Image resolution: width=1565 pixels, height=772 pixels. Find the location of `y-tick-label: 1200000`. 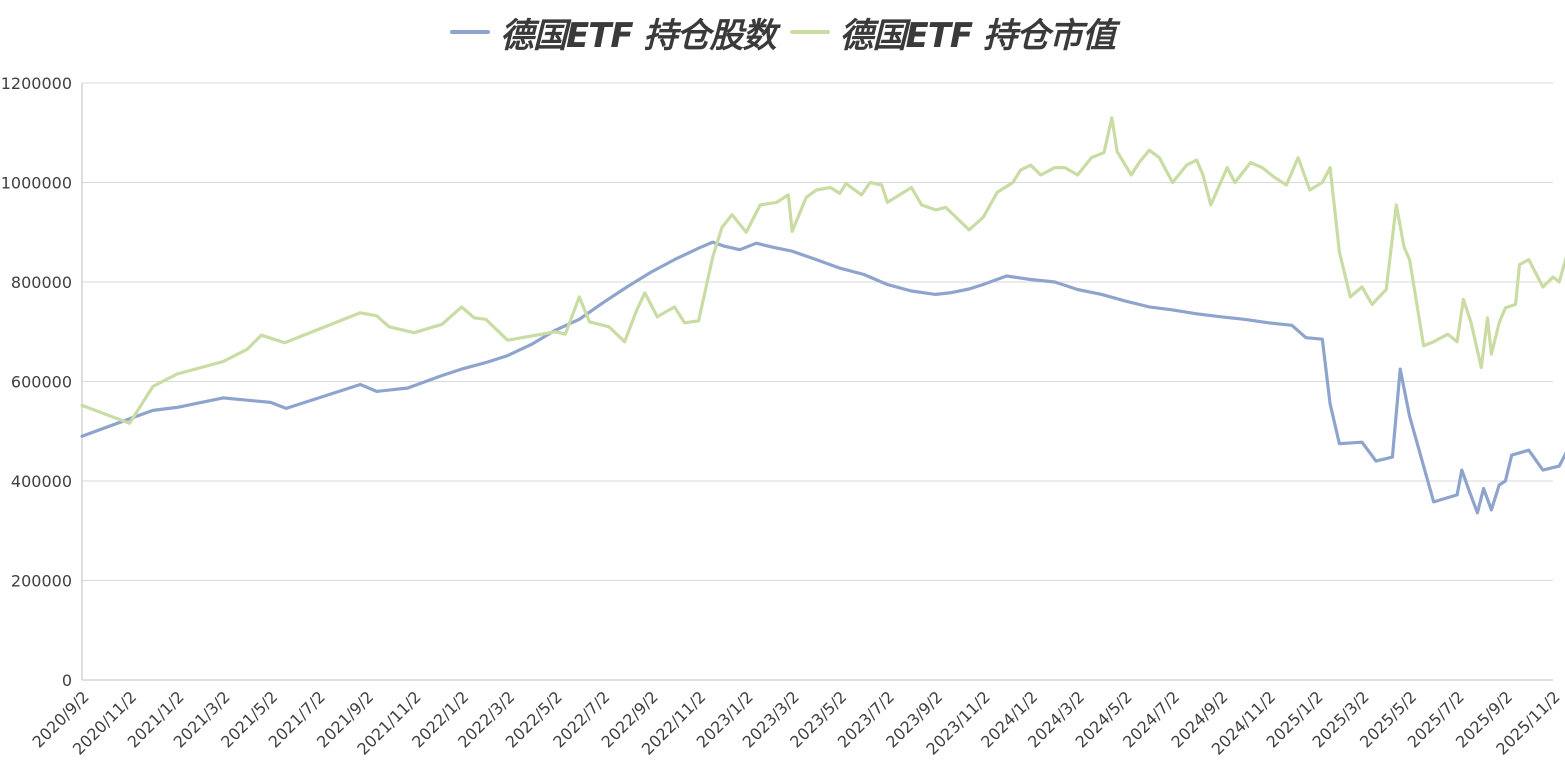

y-tick-label: 1200000 is located at coordinates (36, 83).